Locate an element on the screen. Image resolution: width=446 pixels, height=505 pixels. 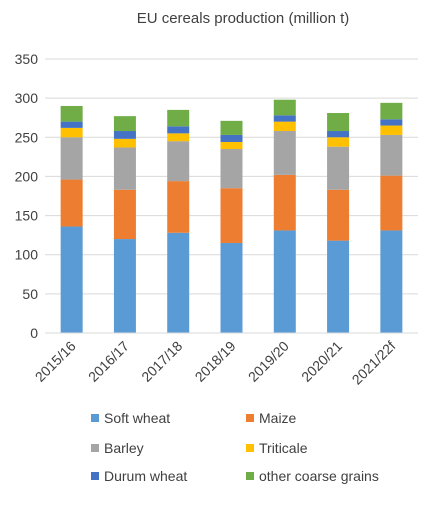
legend-label: Barley is located at coordinates (124, 448).